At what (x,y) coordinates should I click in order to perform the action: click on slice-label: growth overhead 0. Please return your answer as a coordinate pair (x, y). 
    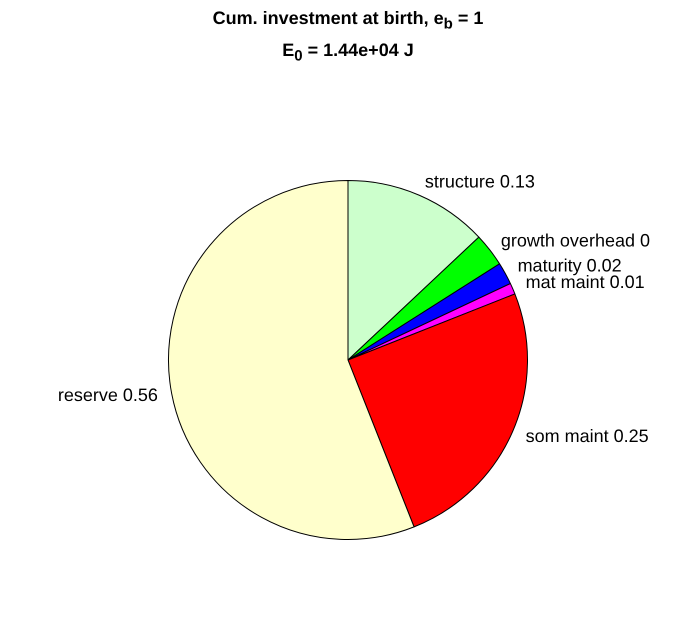
    Looking at the image, I should click on (575, 240).